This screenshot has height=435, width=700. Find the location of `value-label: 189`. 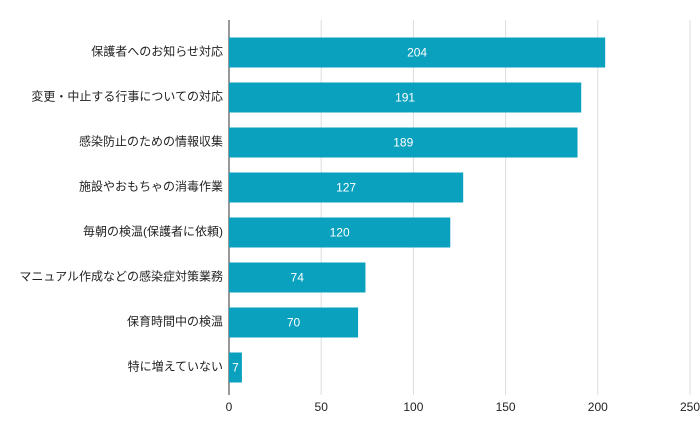

value-label: 189 is located at coordinates (403, 143).